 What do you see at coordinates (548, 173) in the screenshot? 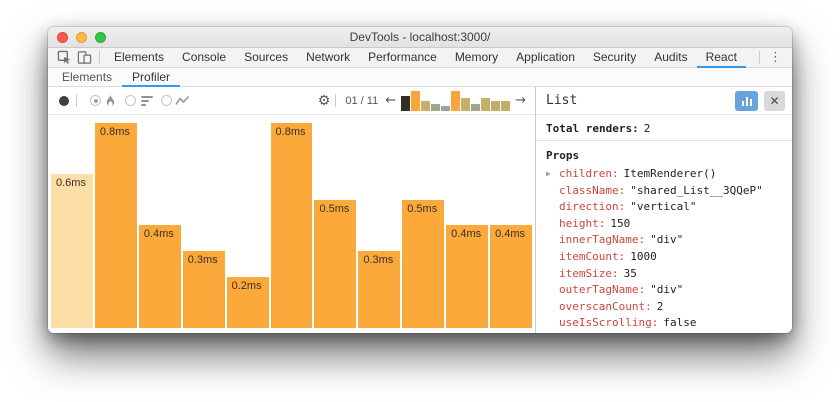
I see `expand-arrow-icon: ▶` at bounding box center [548, 173].